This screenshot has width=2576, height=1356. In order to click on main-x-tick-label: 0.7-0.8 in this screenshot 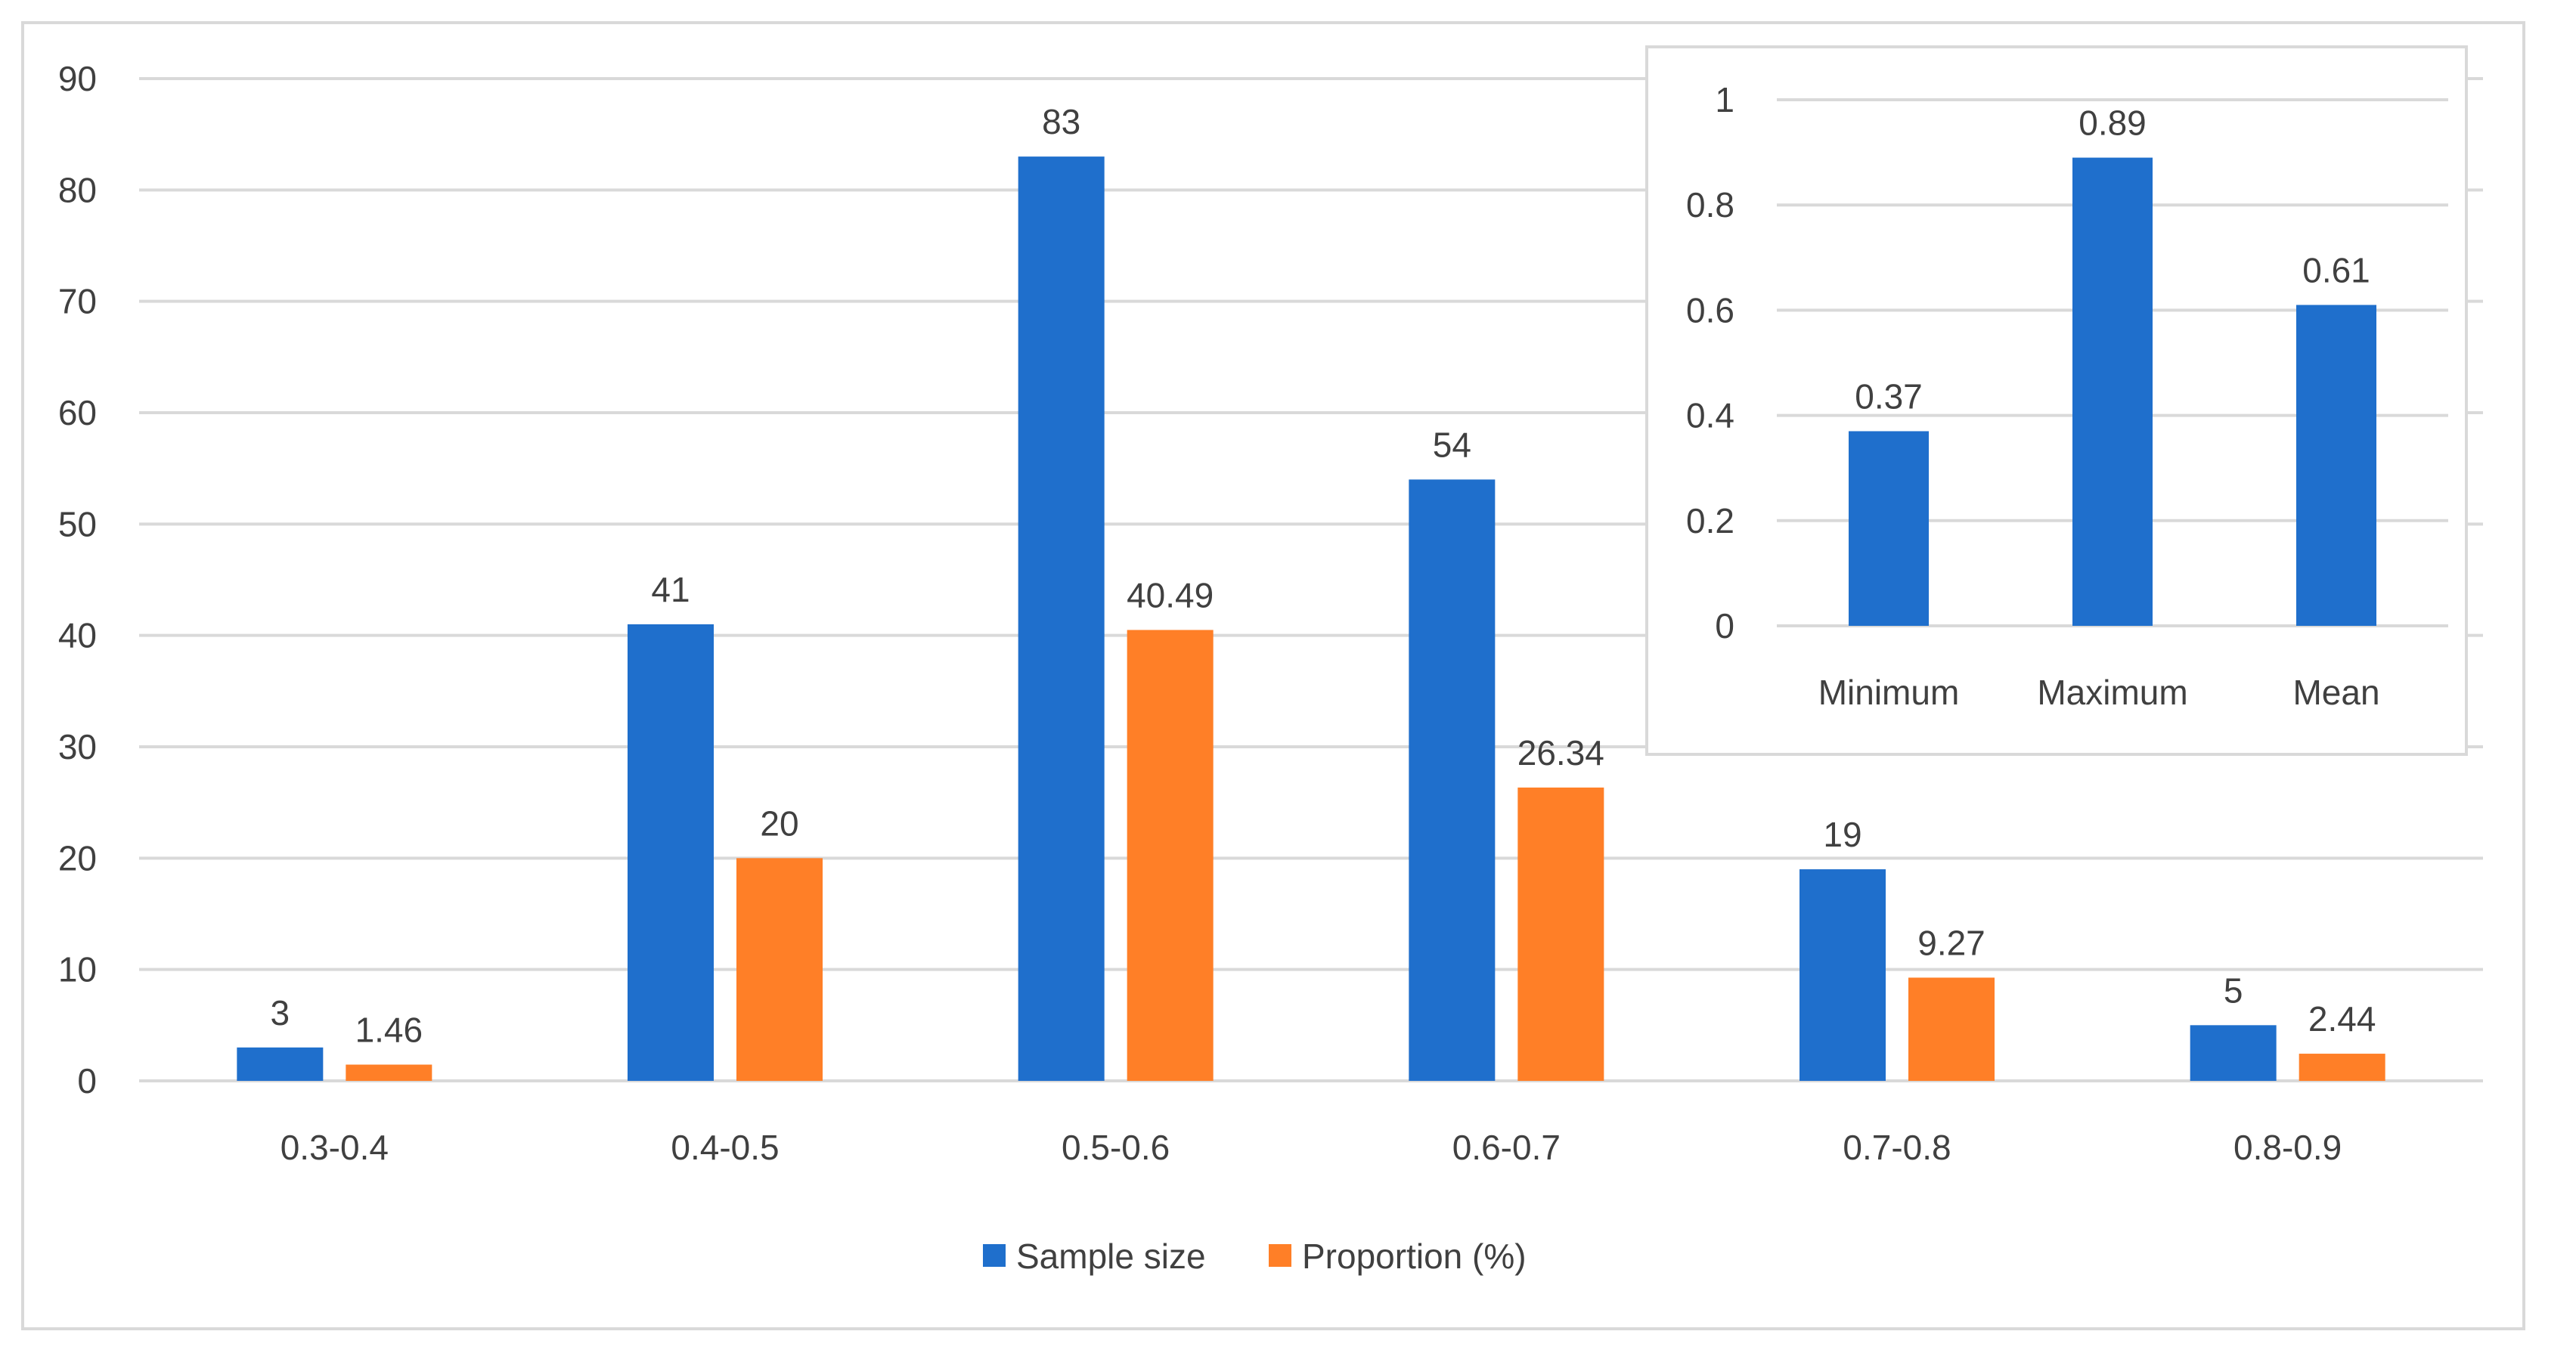, I will do `click(1897, 1147)`.